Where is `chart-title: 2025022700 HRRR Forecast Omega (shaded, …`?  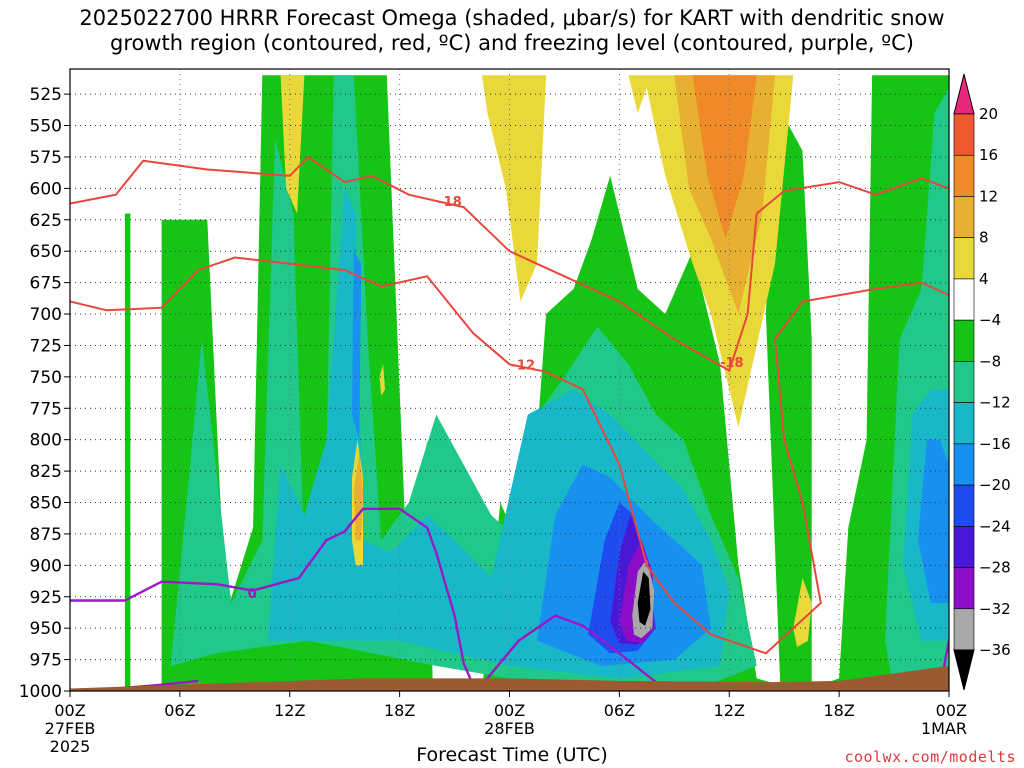
chart-title: 2025022700 HRRR Forecast Omega (shaded, … is located at coordinates (512, 31).